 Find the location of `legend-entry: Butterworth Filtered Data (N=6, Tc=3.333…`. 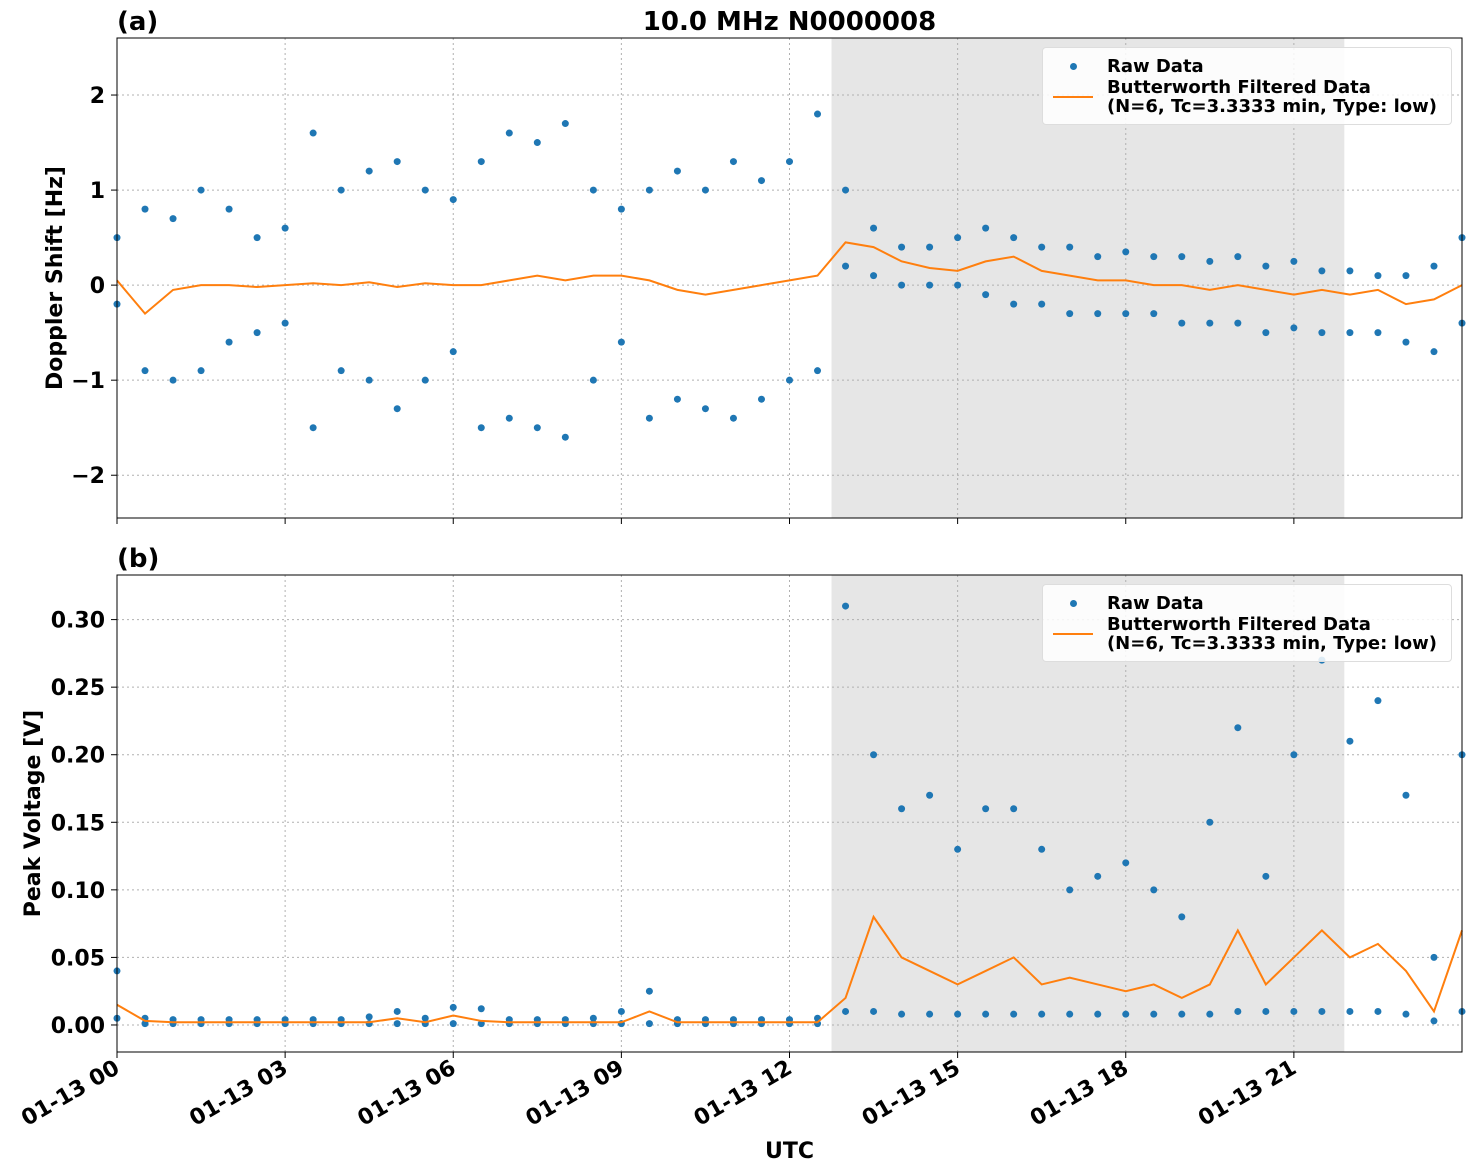

legend-entry: Butterworth Filtered Data (N=6, Tc=3.333… is located at coordinates (1244, 97).